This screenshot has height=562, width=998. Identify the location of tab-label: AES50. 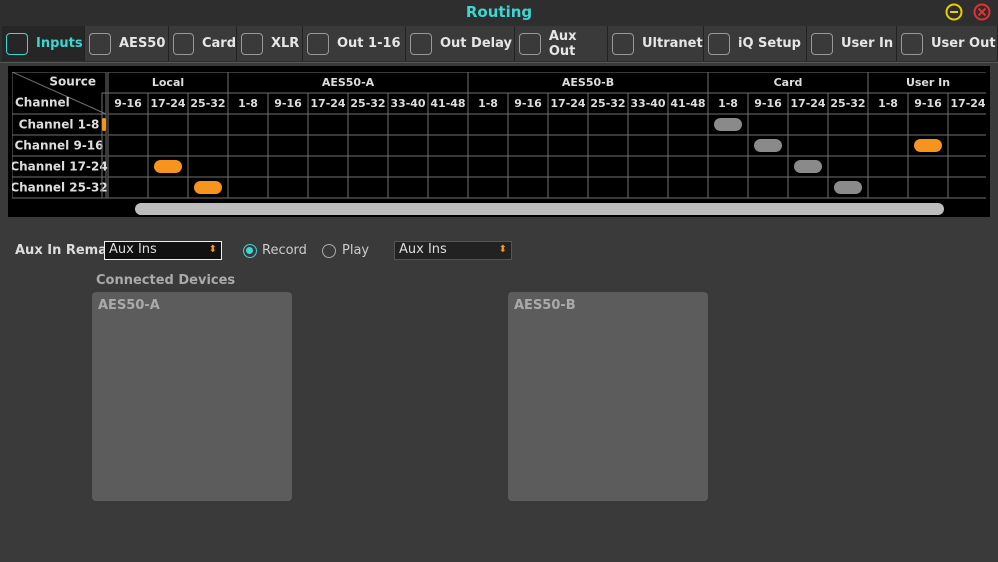
(142, 43).